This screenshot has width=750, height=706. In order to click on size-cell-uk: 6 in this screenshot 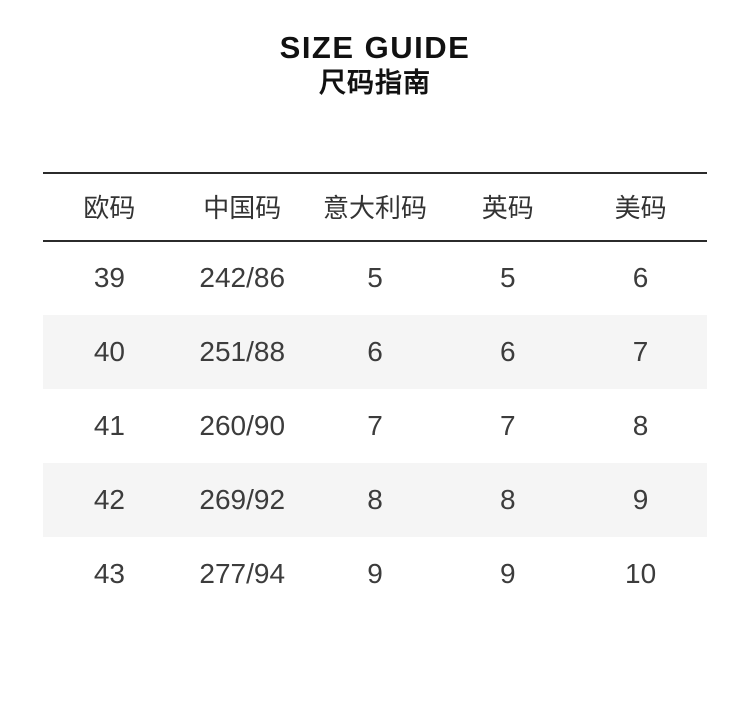, I will do `click(508, 351)`.